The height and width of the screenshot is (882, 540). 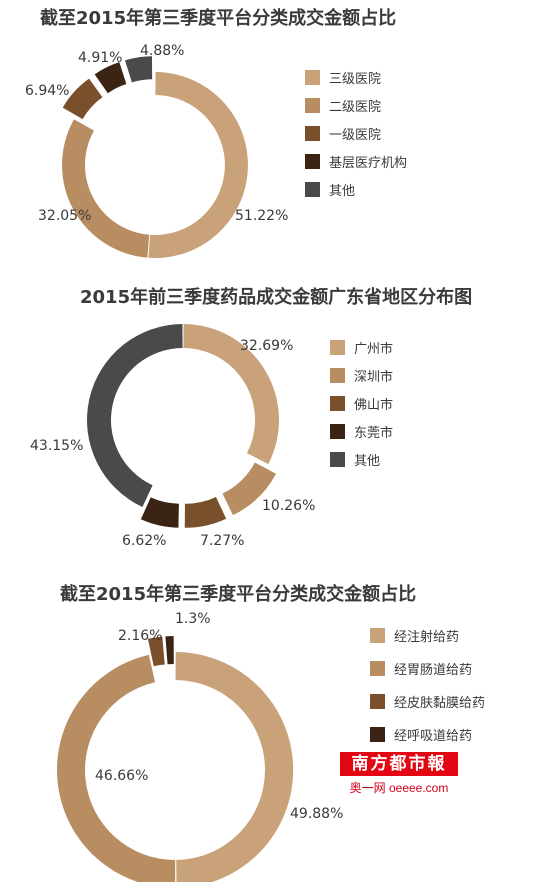 I want to click on chart-1-legend-label-5: 其他, so click(x=342, y=191).